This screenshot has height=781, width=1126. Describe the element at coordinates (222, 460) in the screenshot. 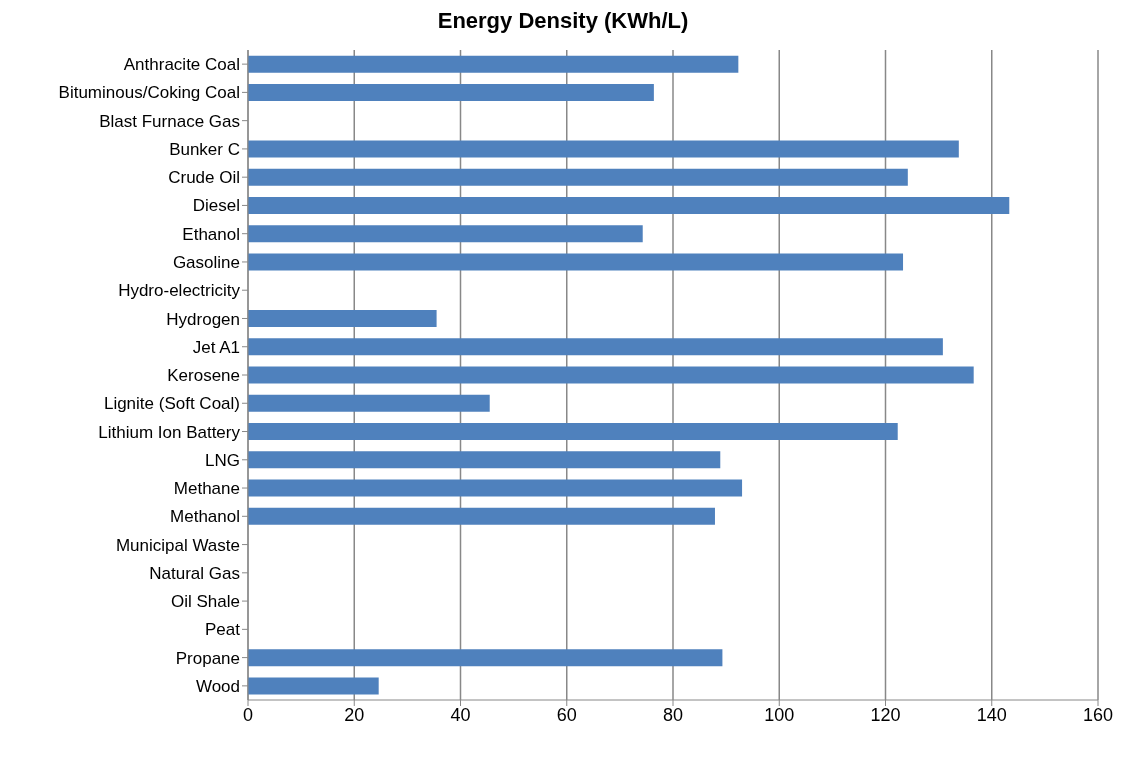

I see `y-tick-label: LNG` at that location.